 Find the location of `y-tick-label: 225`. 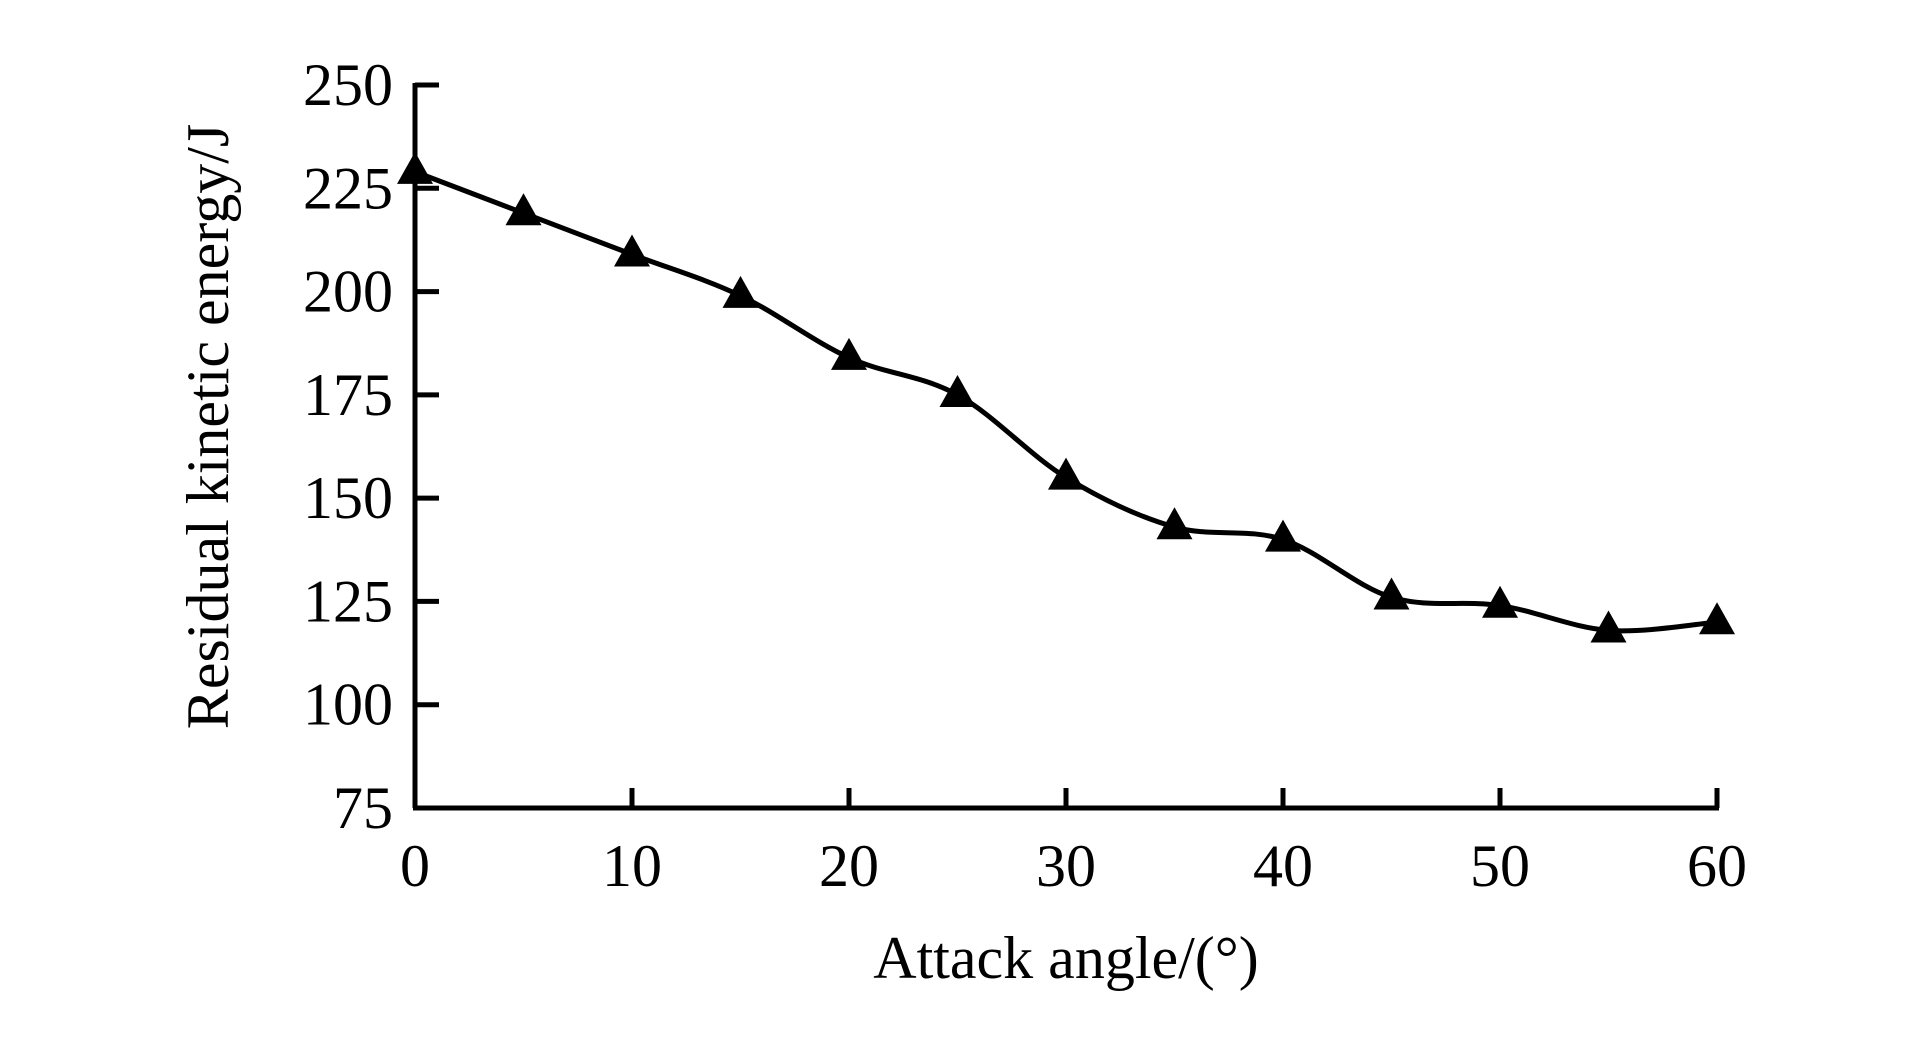

y-tick-label: 225 is located at coordinates (348, 188).